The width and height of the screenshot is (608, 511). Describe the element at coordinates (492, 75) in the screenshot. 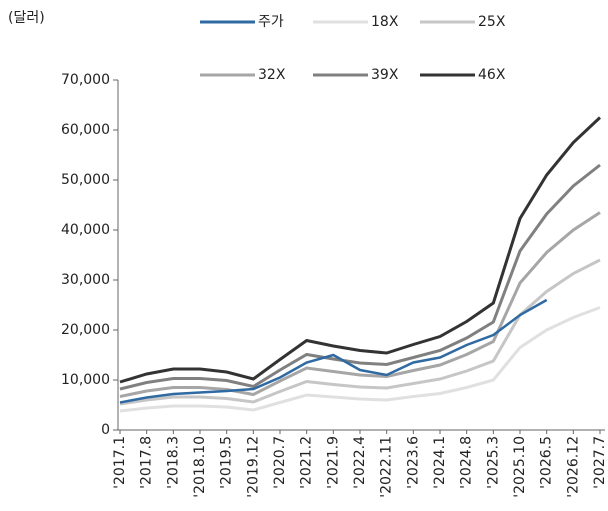

I see `legend-label: 46X` at that location.